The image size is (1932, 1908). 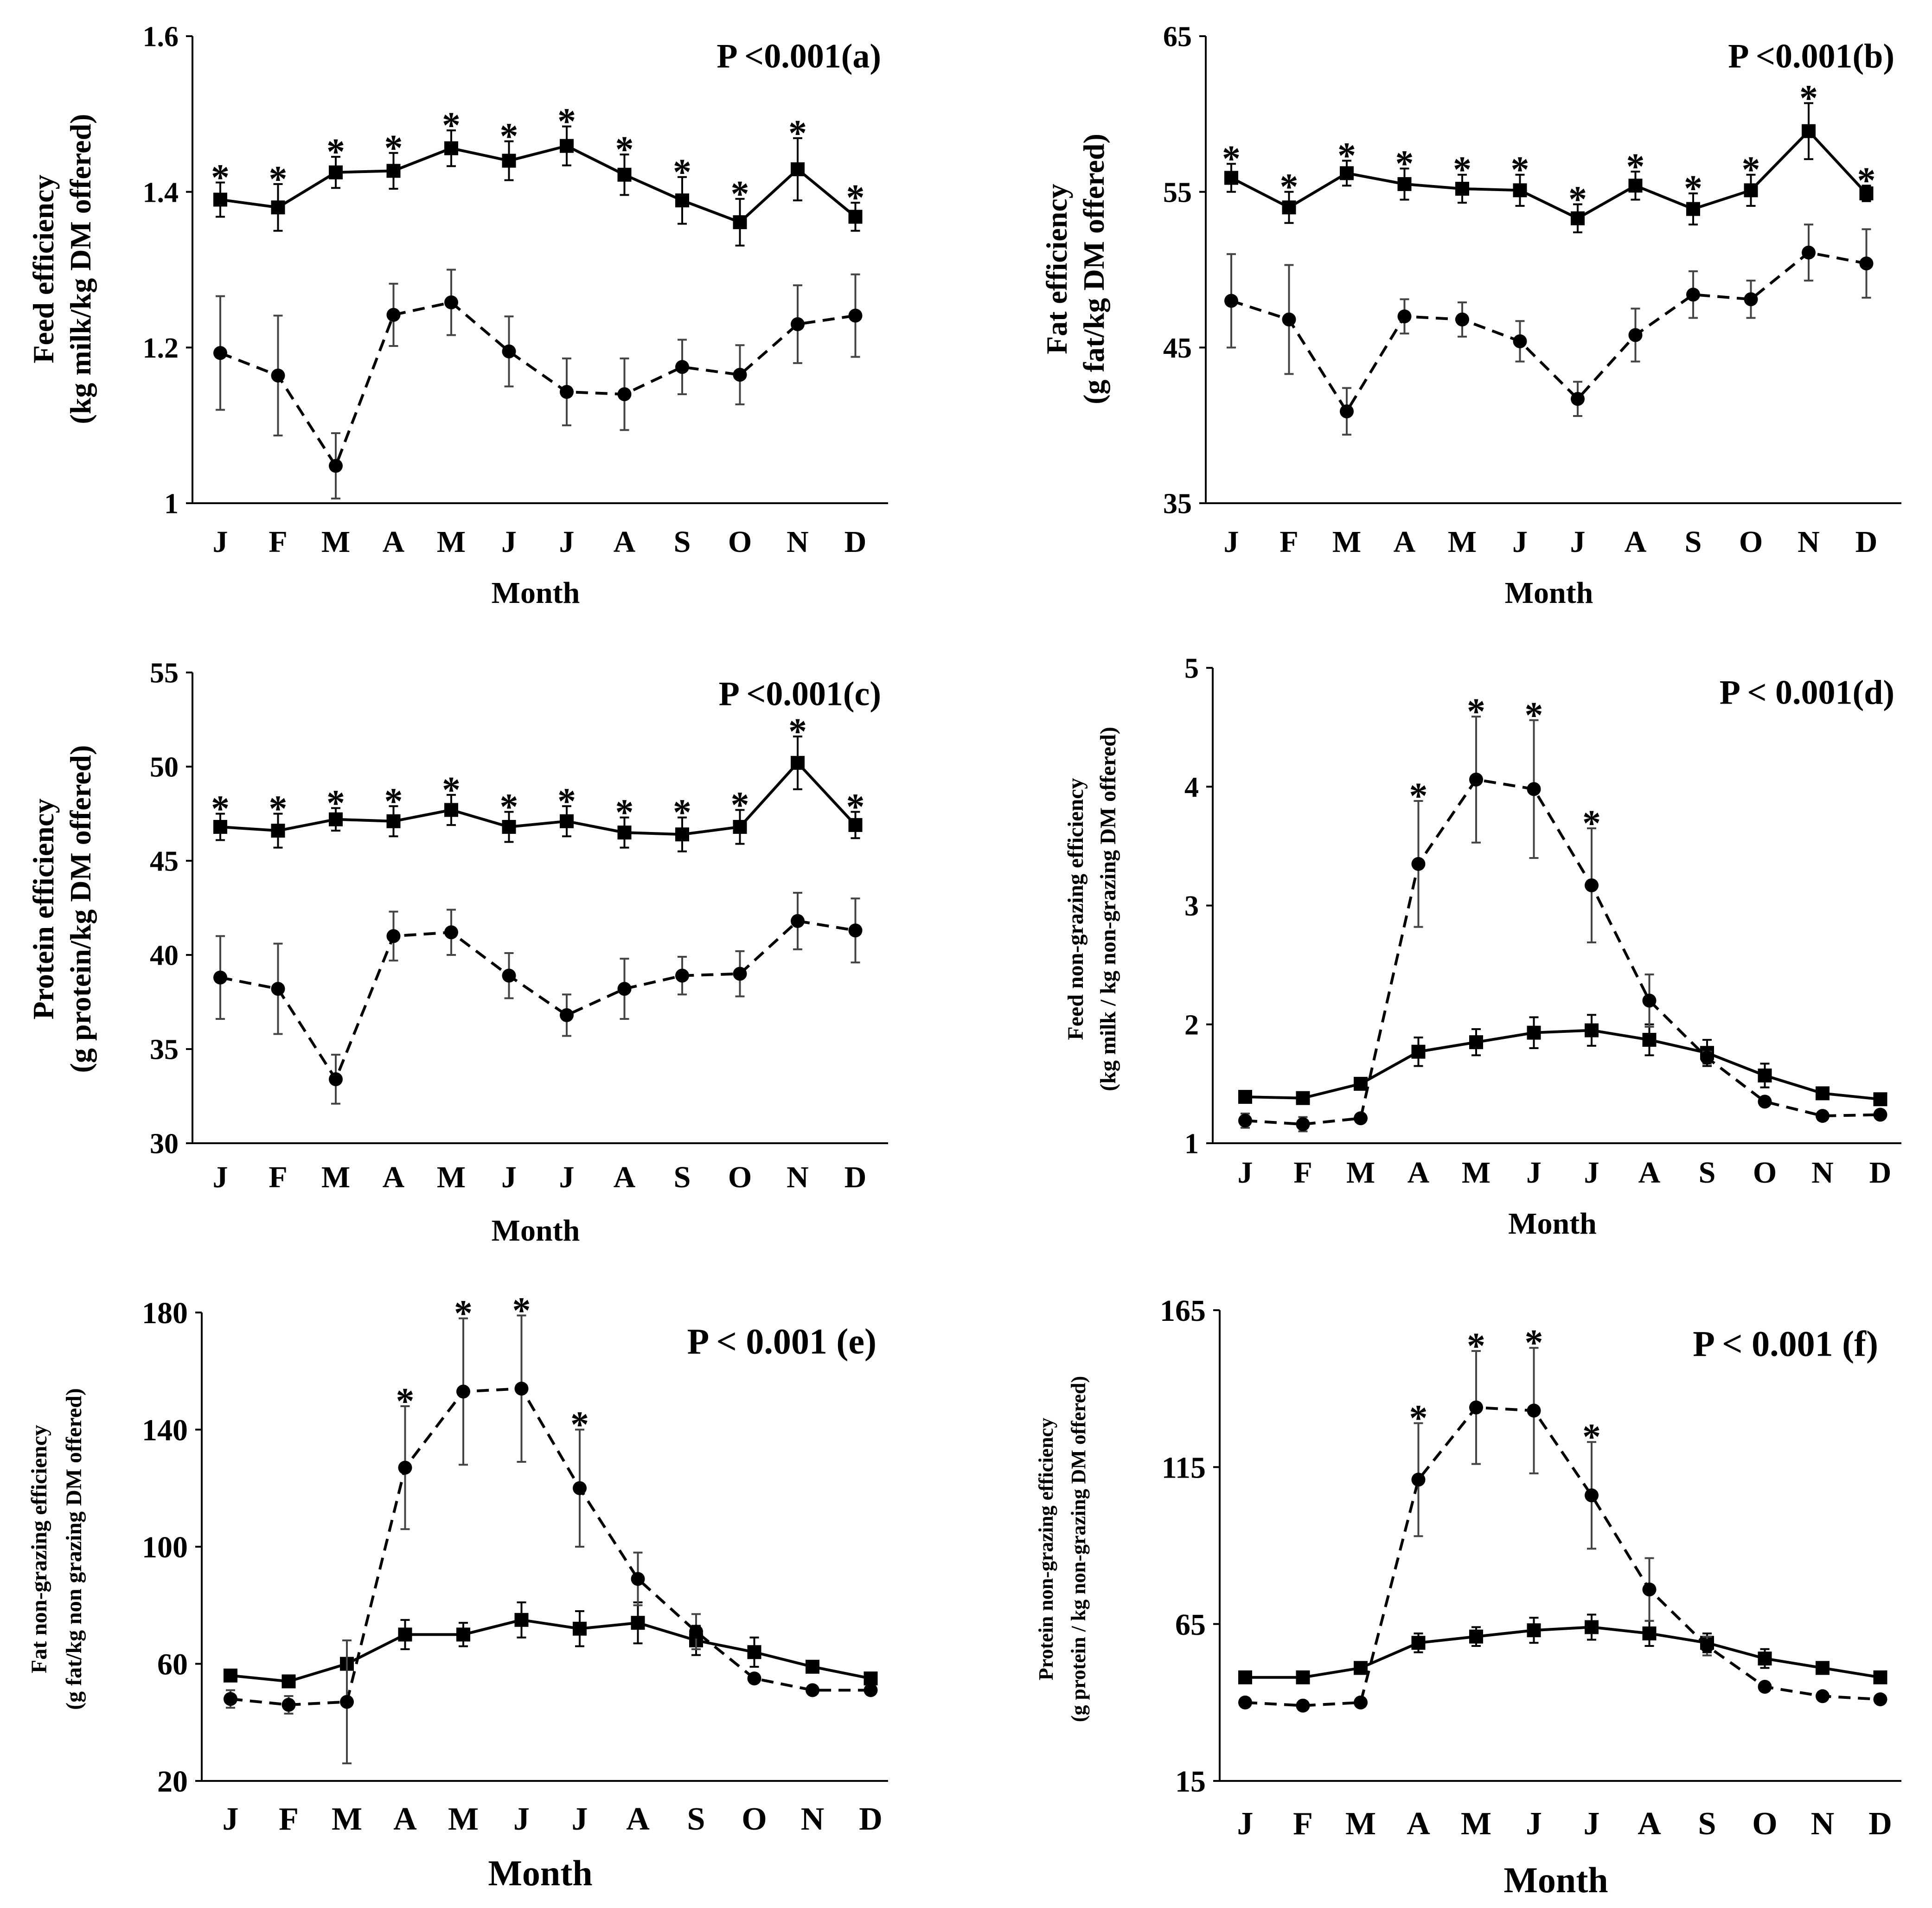 I want to click on y-tick-label: 5, so click(x=1191, y=669).